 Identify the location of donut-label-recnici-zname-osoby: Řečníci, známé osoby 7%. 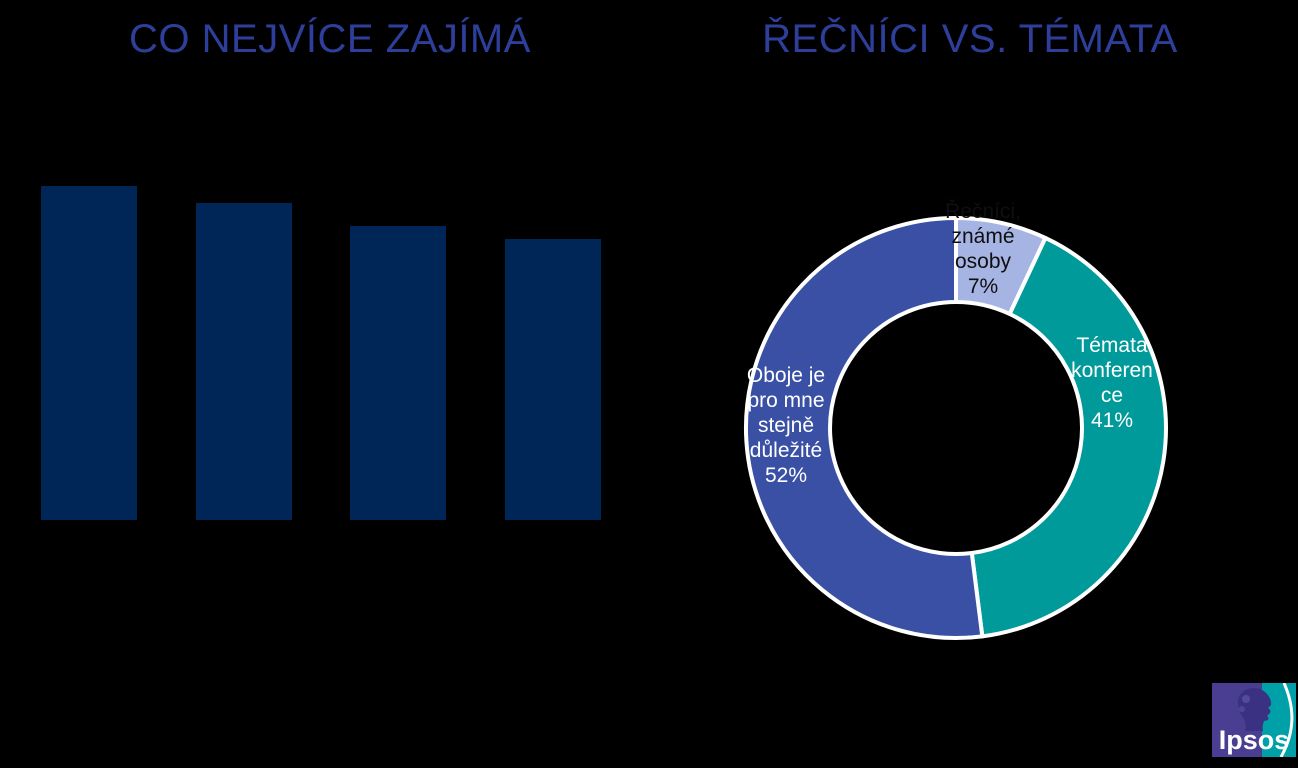
(983, 249).